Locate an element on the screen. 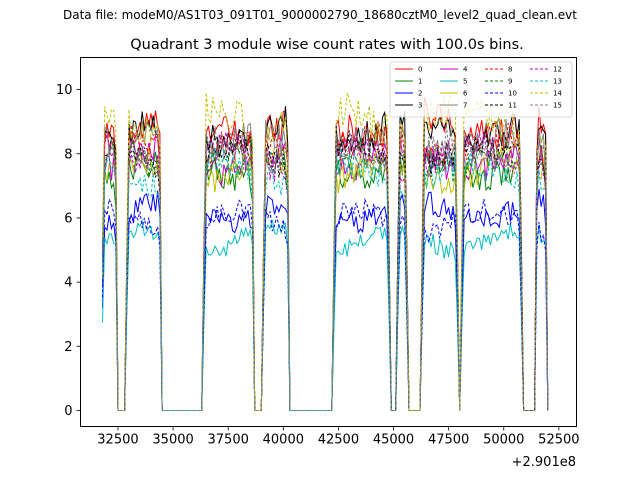 The height and width of the screenshot is (480, 640). x-tick-label: 50000 is located at coordinates (503, 440).